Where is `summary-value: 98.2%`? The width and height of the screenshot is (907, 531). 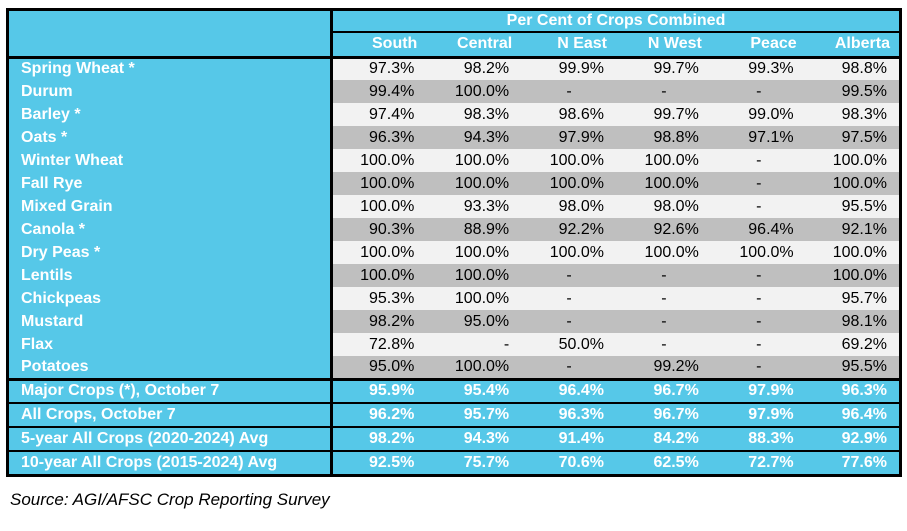 summary-value: 98.2% is located at coordinates (379, 439).